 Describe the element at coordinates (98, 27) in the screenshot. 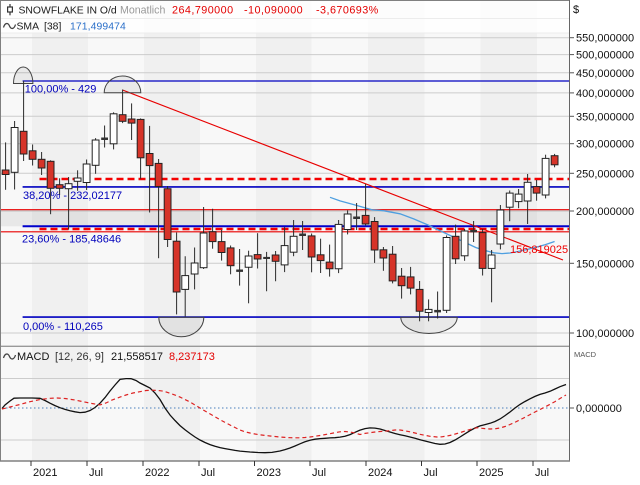

I see `svg-text: 171,499474` at that location.